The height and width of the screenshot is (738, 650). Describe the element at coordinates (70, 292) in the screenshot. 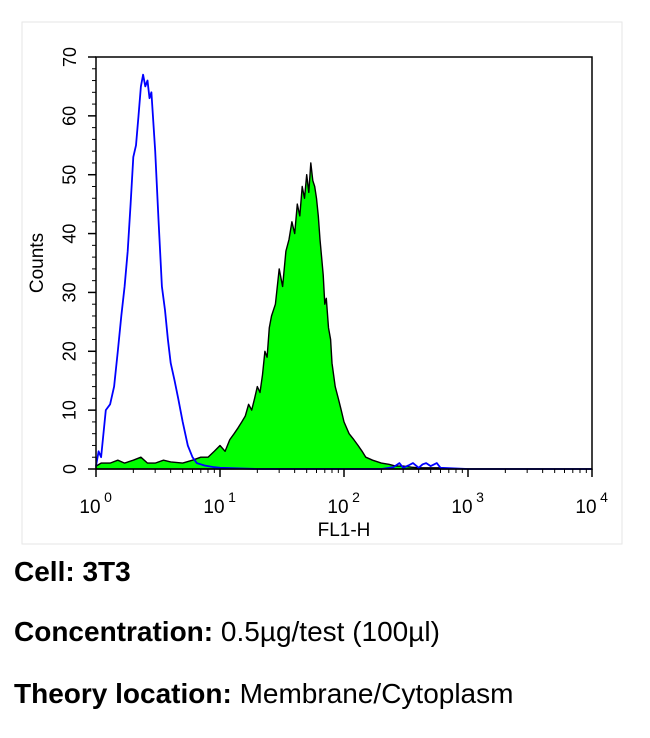

I see `y-tick-label: 30` at that location.